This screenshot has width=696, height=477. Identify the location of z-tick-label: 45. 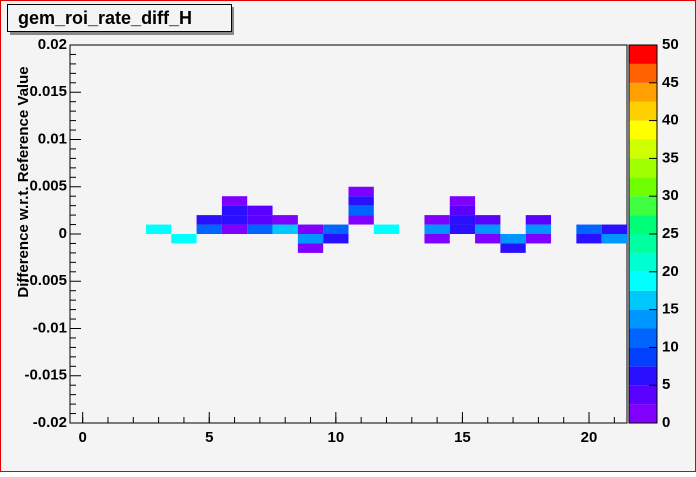
(670, 82).